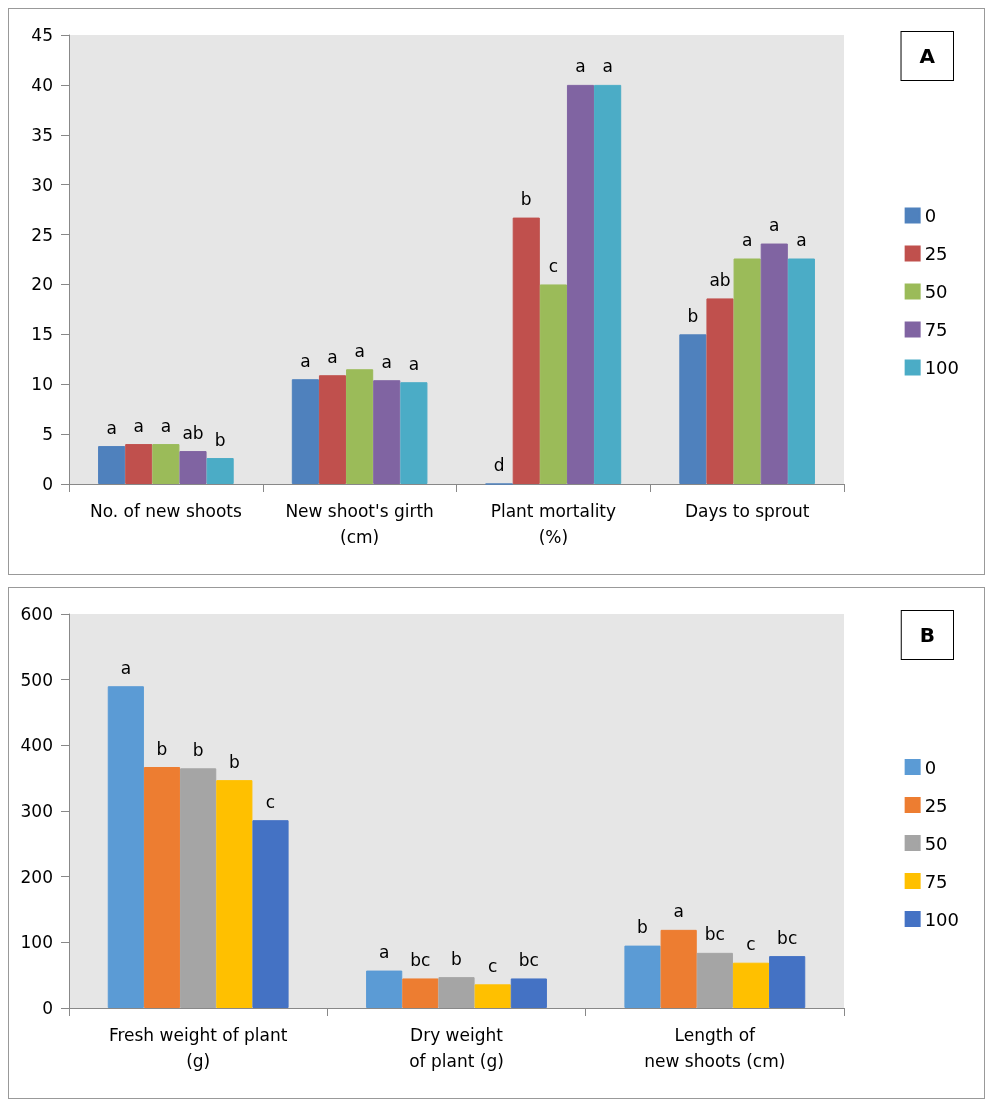  I want to click on y-tick-label: 25, so click(42, 234).